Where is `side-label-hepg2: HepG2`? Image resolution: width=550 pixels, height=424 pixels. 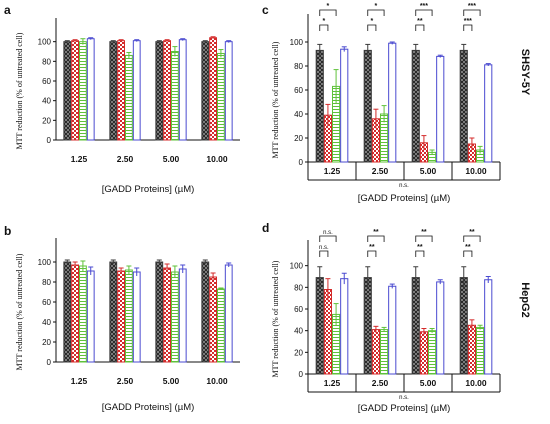 side-label-hepg2: HepG2 is located at coordinates (525, 299).